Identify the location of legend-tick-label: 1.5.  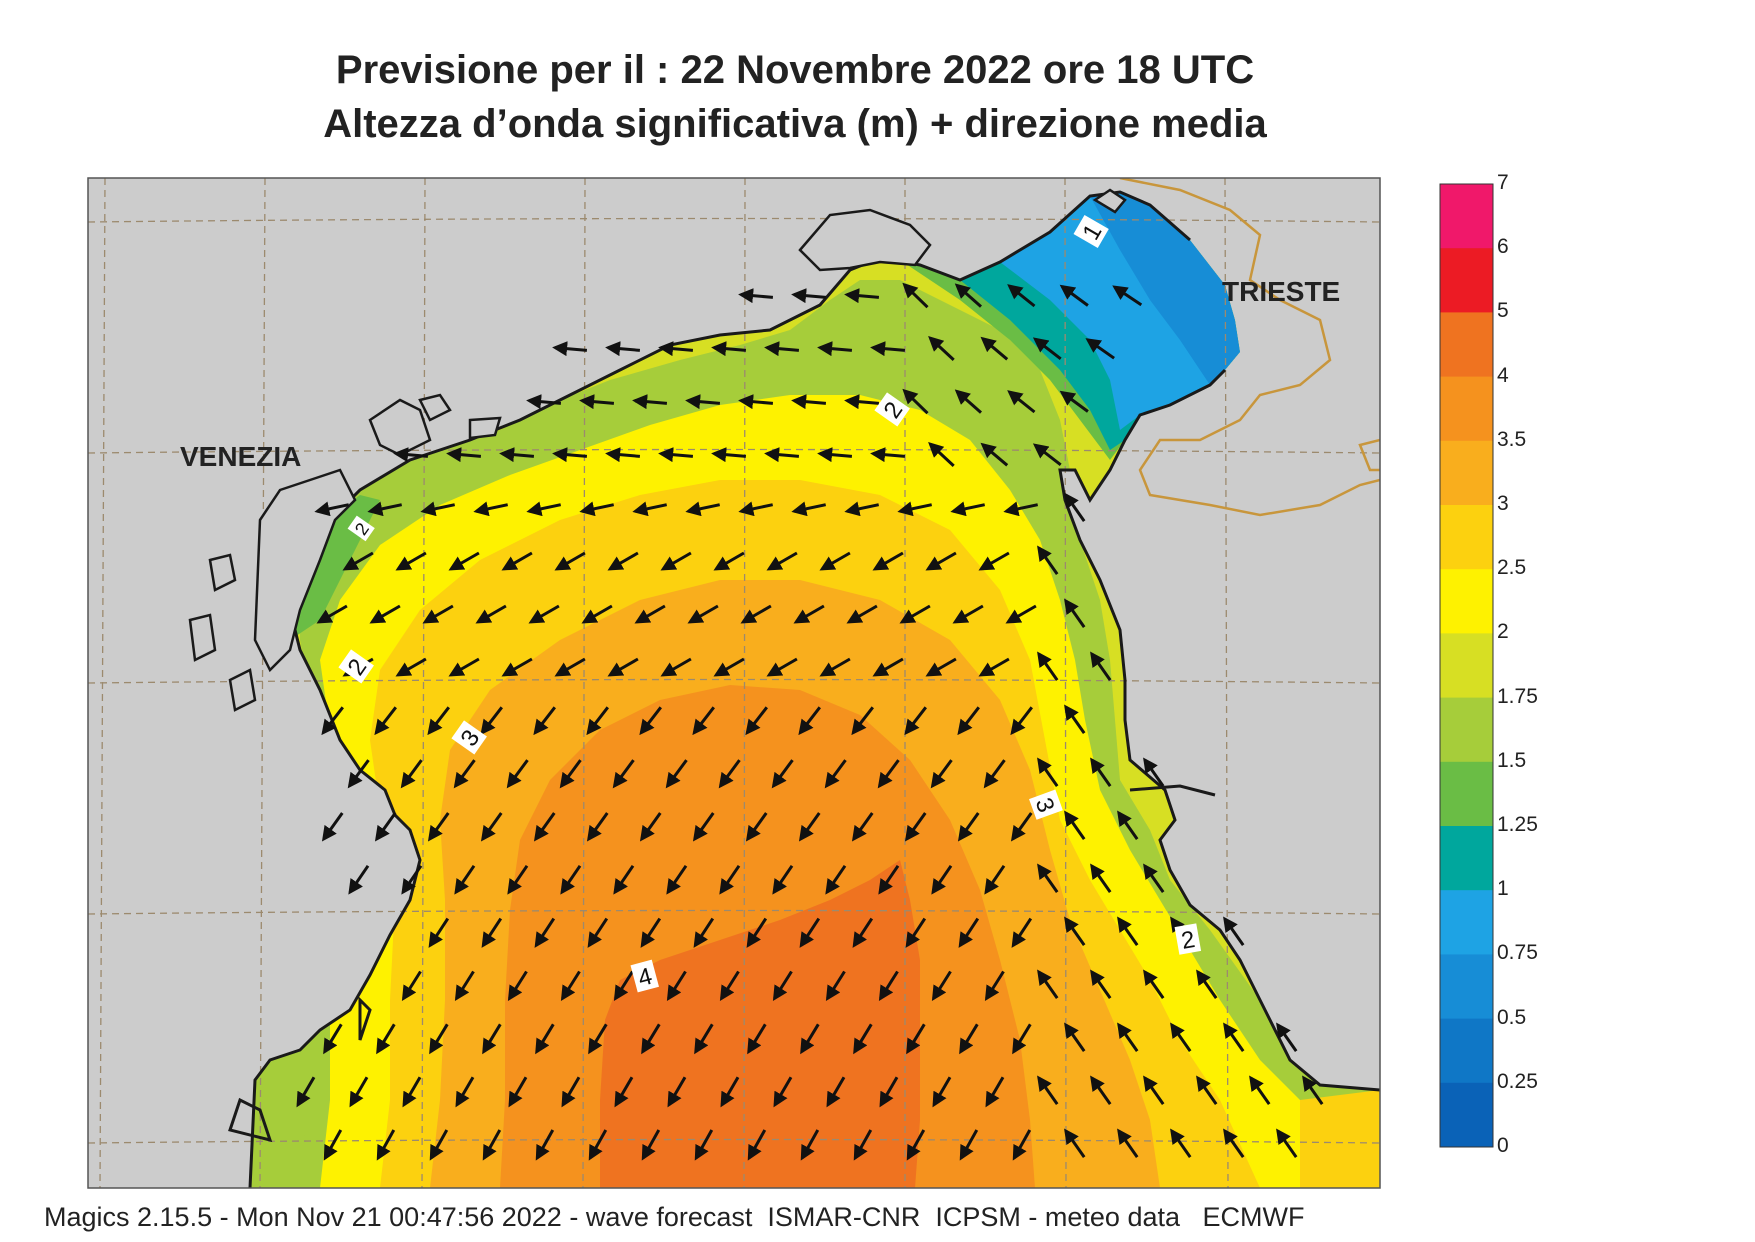
(1512, 760).